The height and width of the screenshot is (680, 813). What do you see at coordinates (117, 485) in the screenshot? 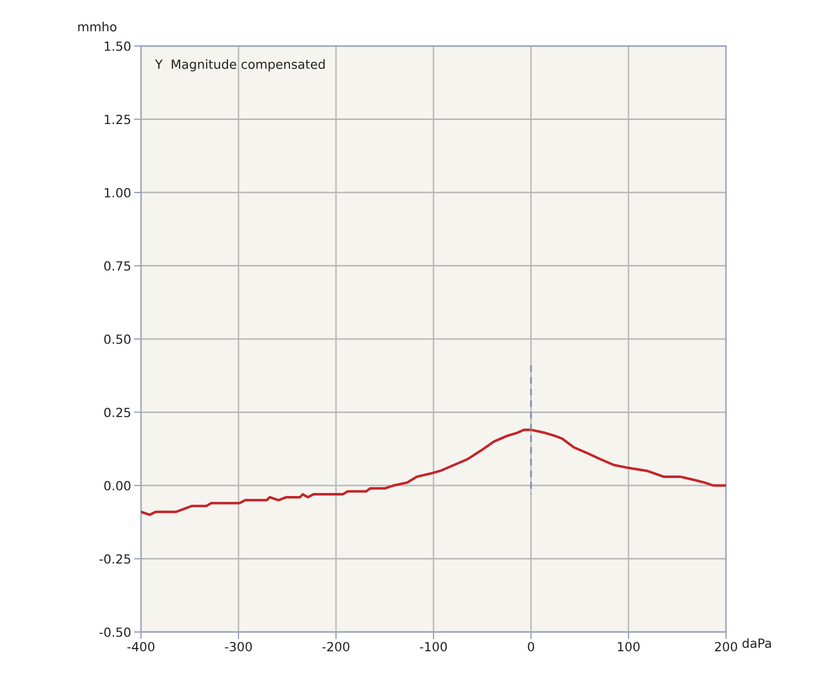
I see `y-tick-label: 0.00` at bounding box center [117, 485].